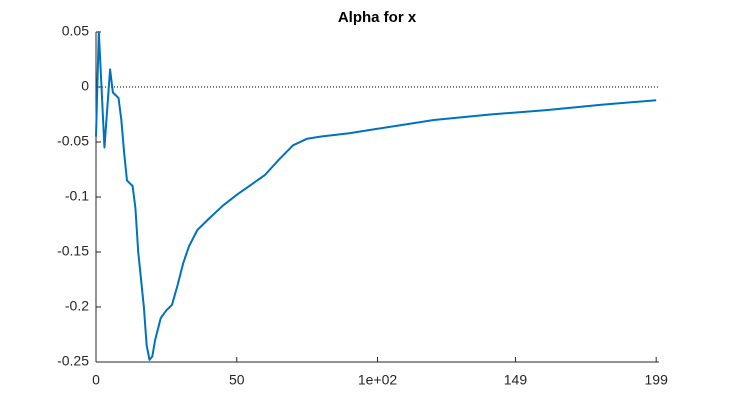  I want to click on y-tick-label: 0.05, so click(75, 31).